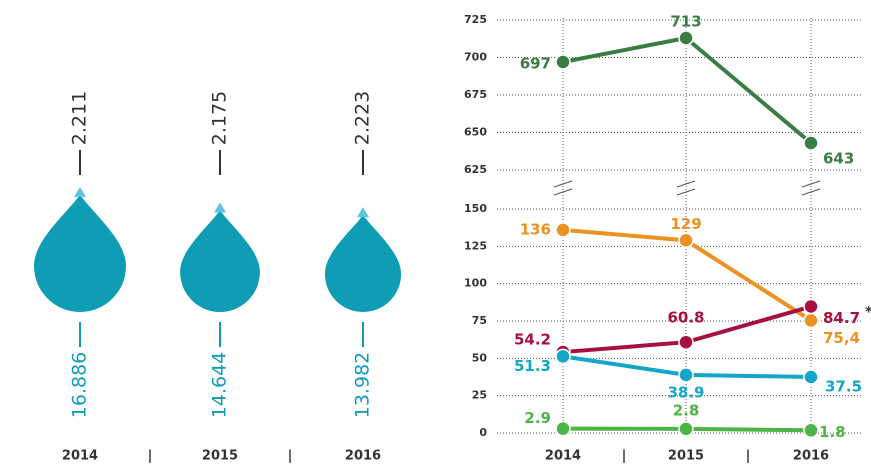  What do you see at coordinates (685, 224) in the screenshot?
I see `data-label: 129` at bounding box center [685, 224].